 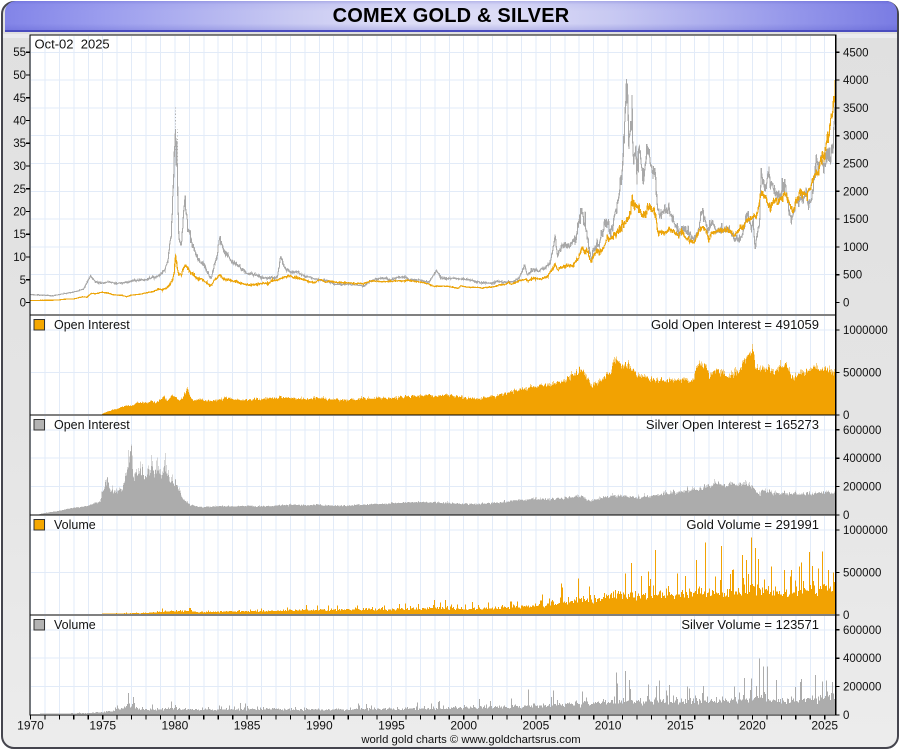 What do you see at coordinates (735, 324) in the screenshot?
I see `svg-text: Gold Open Interest = 491059` at bounding box center [735, 324].